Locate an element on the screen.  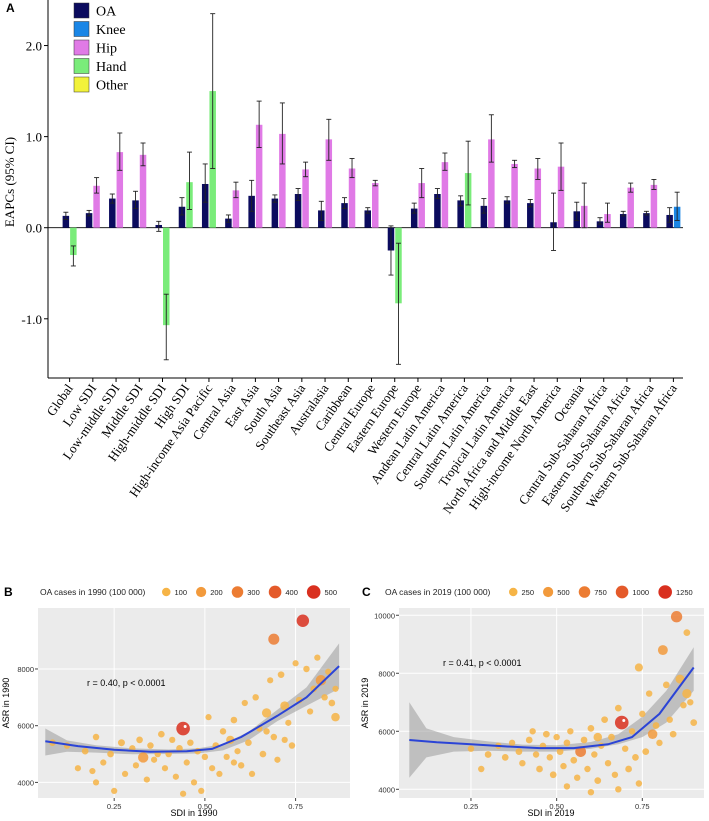
legend-swatch-knee is located at coordinates (81, 29).